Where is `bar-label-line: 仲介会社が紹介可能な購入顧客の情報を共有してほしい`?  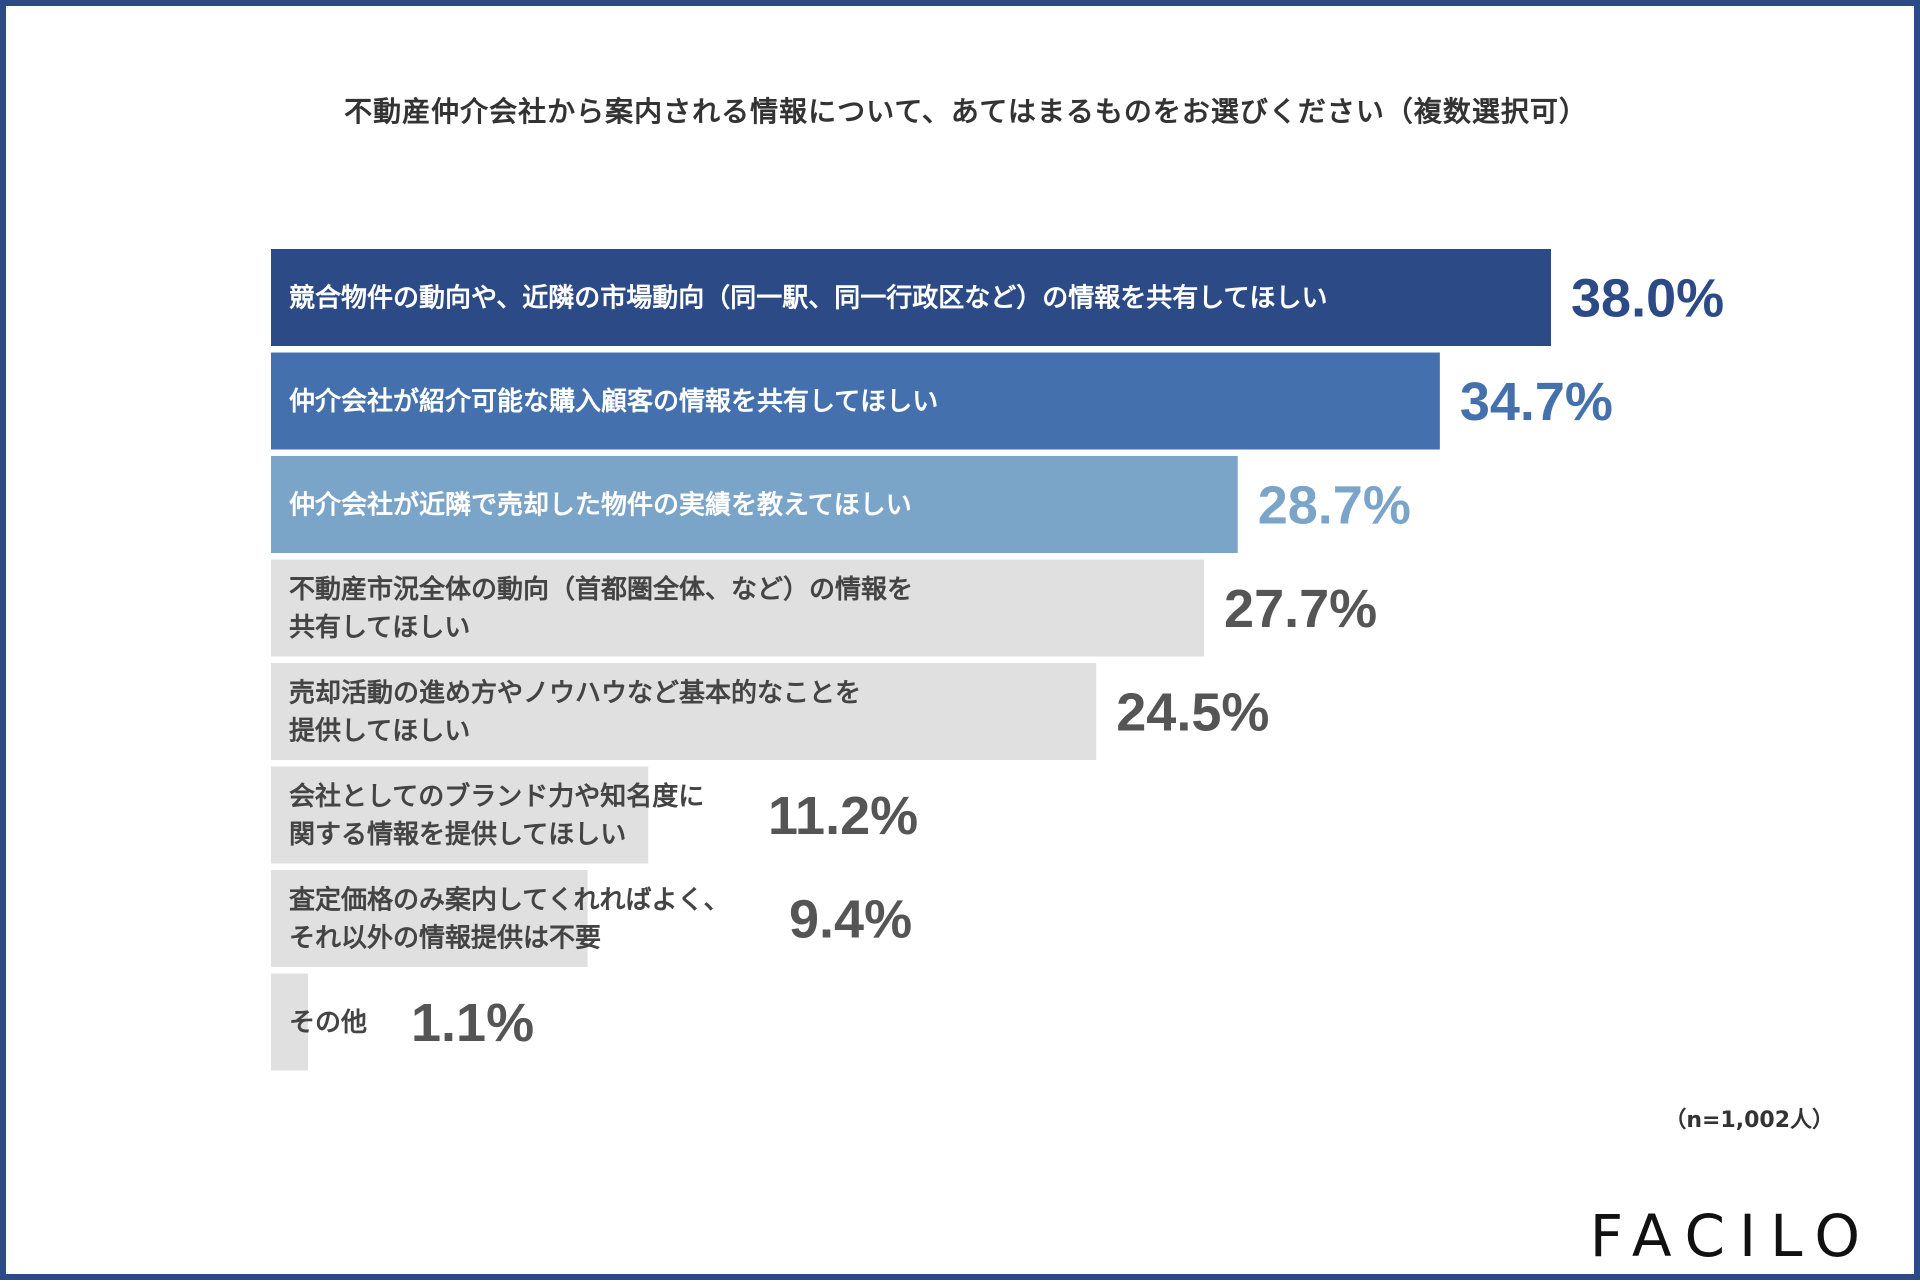
bar-label-line: 仲介会社が紹介可能な購入顧客の情報を共有してほしい is located at coordinates (613, 401).